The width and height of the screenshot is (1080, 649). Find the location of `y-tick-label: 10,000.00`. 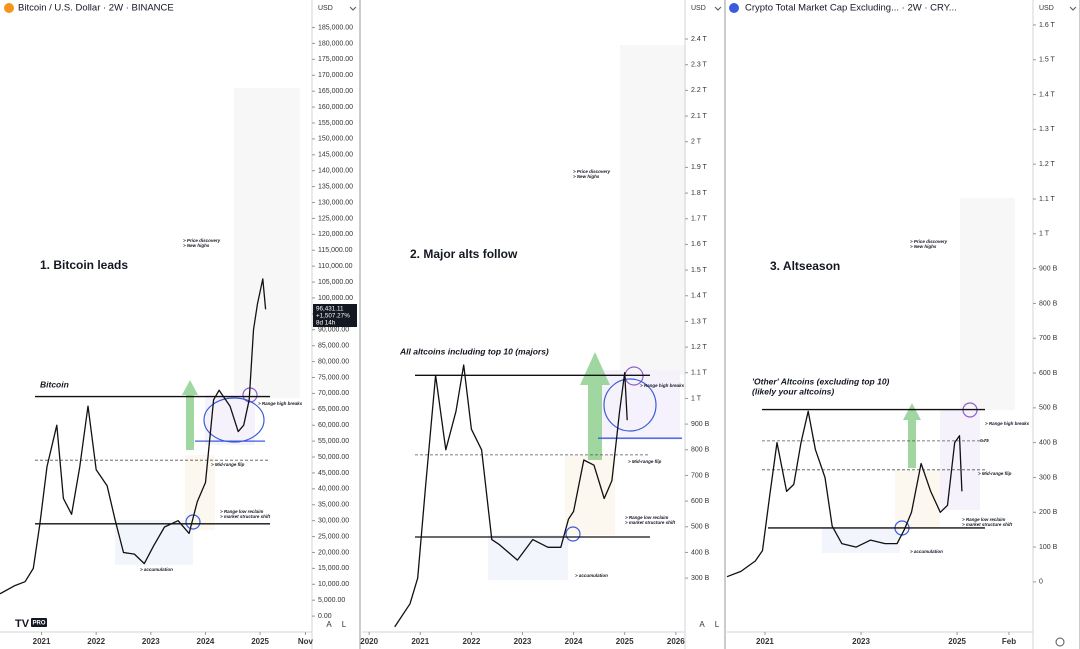

y-tick-label: 10,000.00 is located at coordinates (333, 584).